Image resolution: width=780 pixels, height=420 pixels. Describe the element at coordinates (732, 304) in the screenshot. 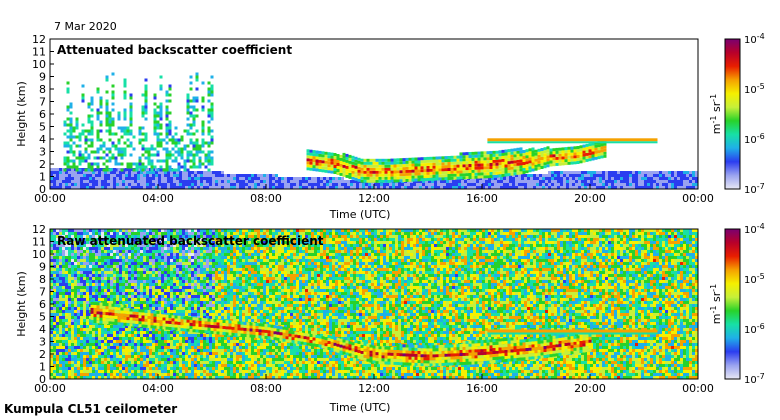

I see `colorbar-raw` at that location.